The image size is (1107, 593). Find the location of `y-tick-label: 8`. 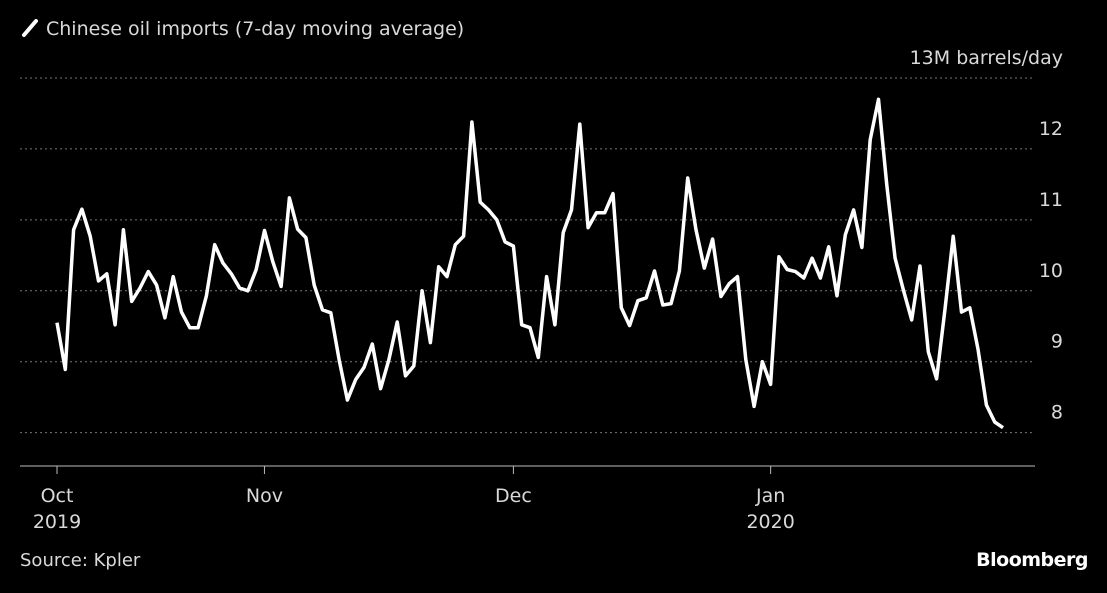

y-tick-label: 8 is located at coordinates (1057, 413).